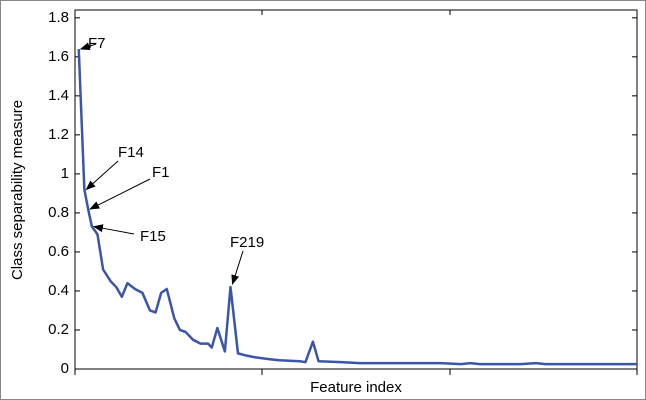 This screenshot has width=646, height=400. I want to click on x-axis-label: Feature index, so click(356, 387).